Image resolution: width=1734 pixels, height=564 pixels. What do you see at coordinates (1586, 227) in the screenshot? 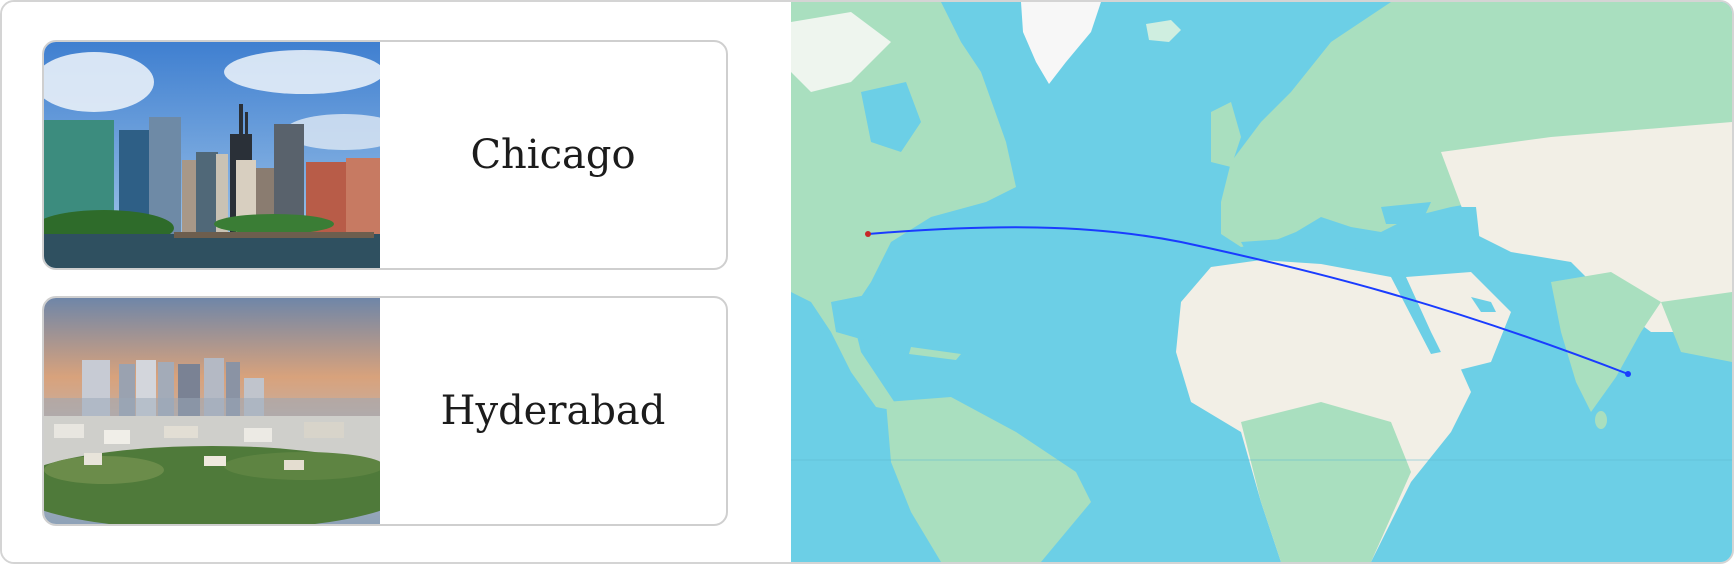
I see `map-central-asia` at bounding box center [1586, 227].